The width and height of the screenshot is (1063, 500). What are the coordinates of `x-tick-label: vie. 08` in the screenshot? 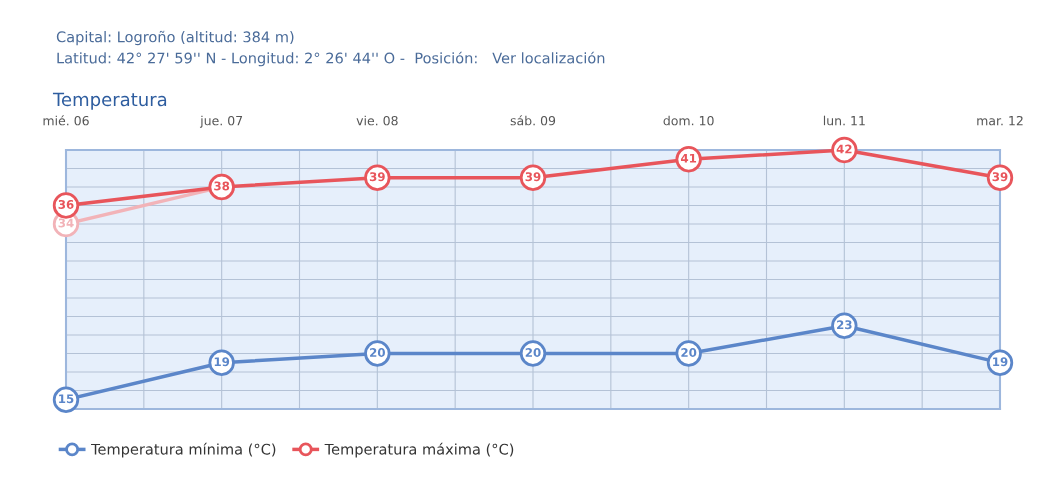 It's located at (377, 120).